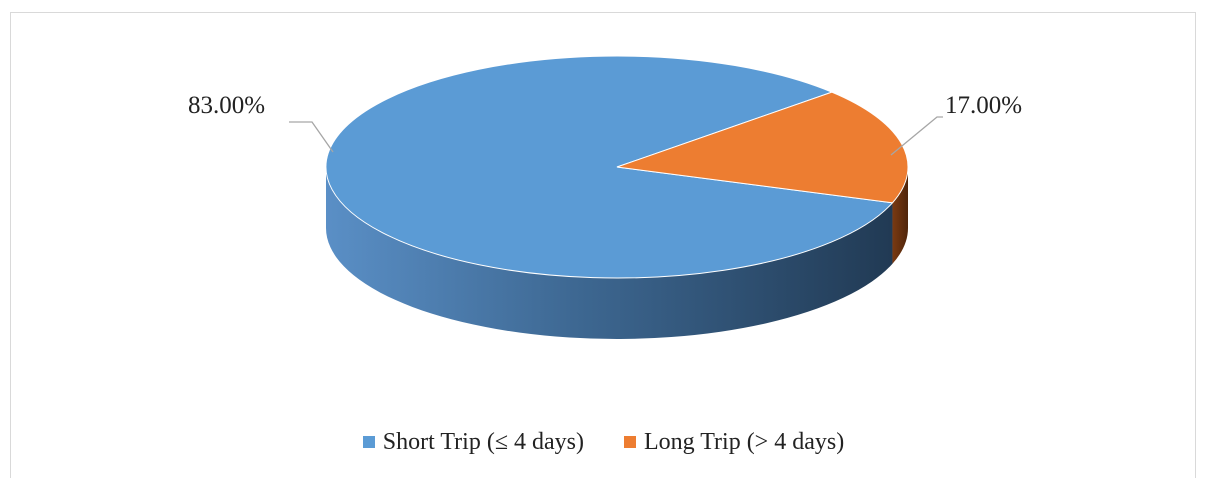 This screenshot has height=478, width=1207. Describe the element at coordinates (983, 105) in the screenshot. I see `data-label-long-trip: 17.00%` at that location.